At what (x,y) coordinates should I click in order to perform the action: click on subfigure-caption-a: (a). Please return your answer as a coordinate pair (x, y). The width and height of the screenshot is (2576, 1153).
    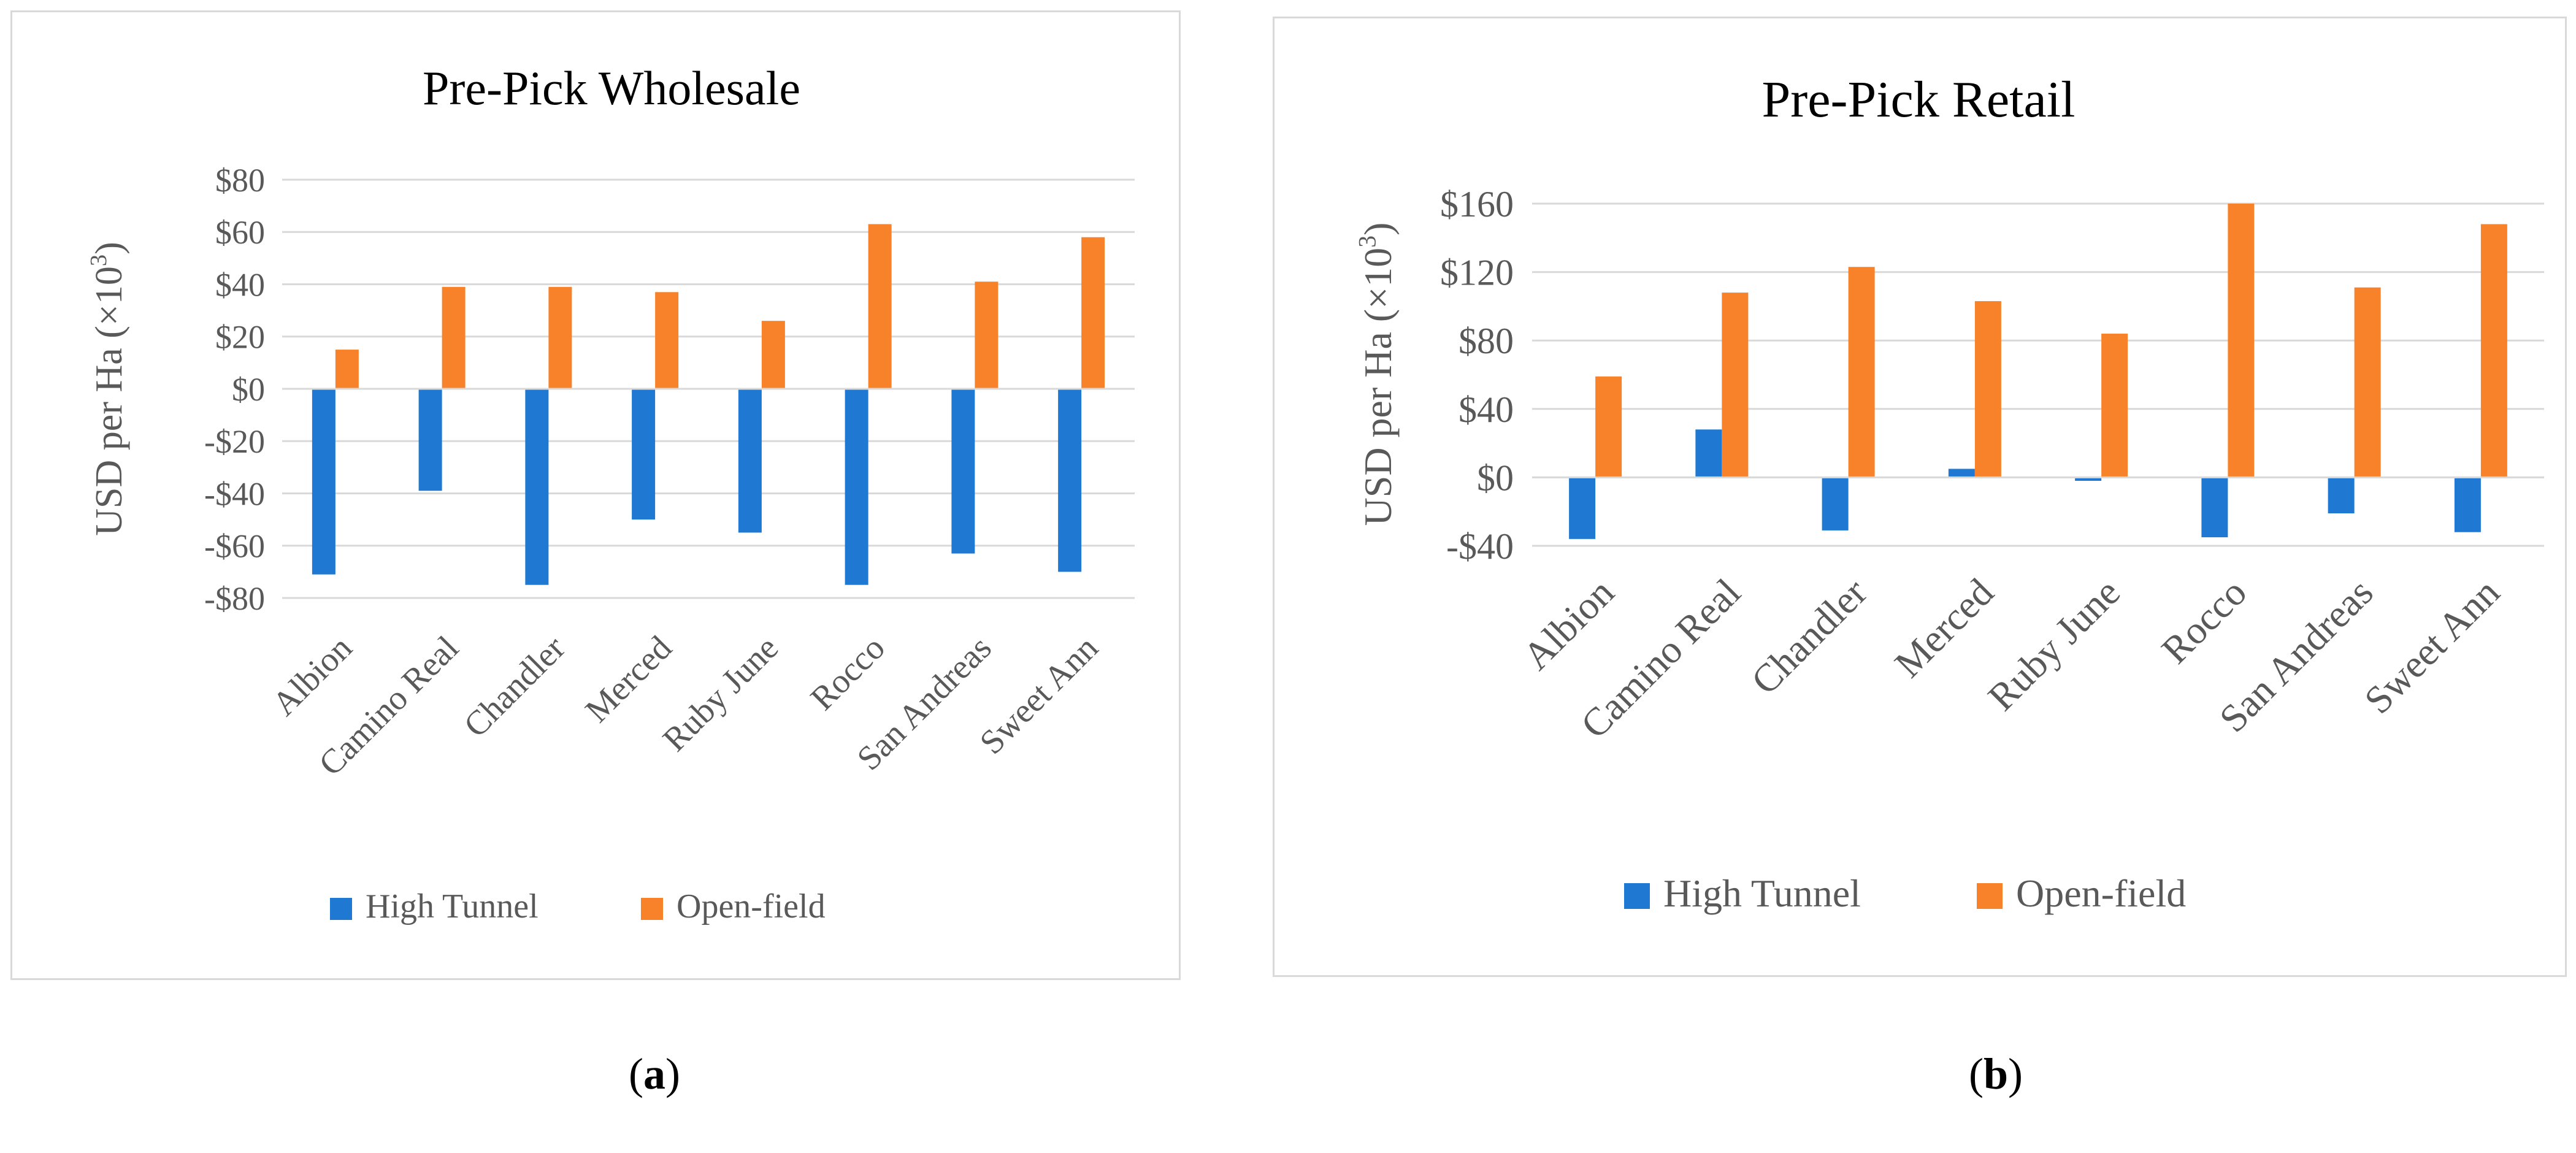
    Looking at the image, I should click on (654, 1074).